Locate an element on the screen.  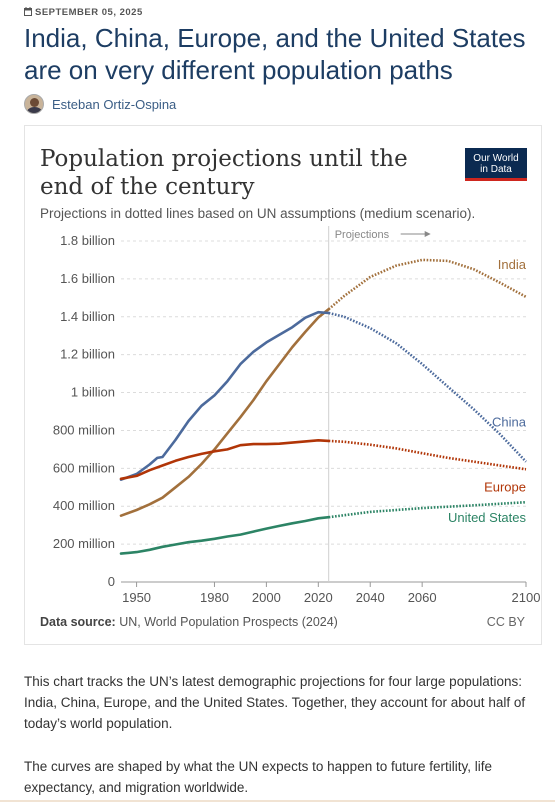
article-date: SEPTEMBER 05, 2025 is located at coordinates (83, 13).